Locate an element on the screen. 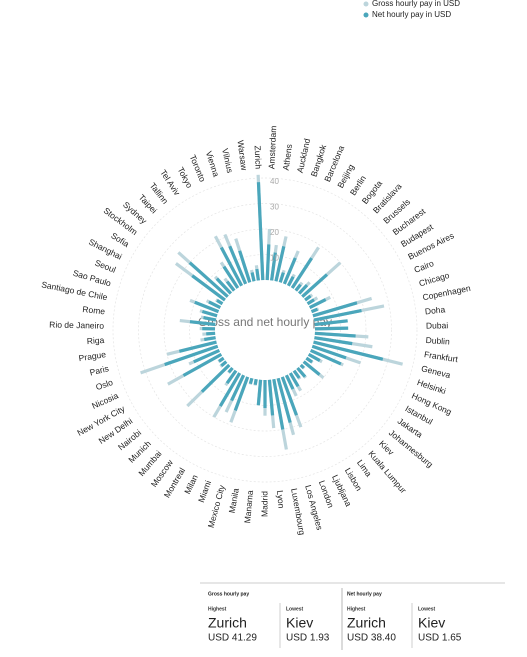 This screenshot has width=527, height=657. legend-label: Net hourly pay in USD is located at coordinates (411, 14).